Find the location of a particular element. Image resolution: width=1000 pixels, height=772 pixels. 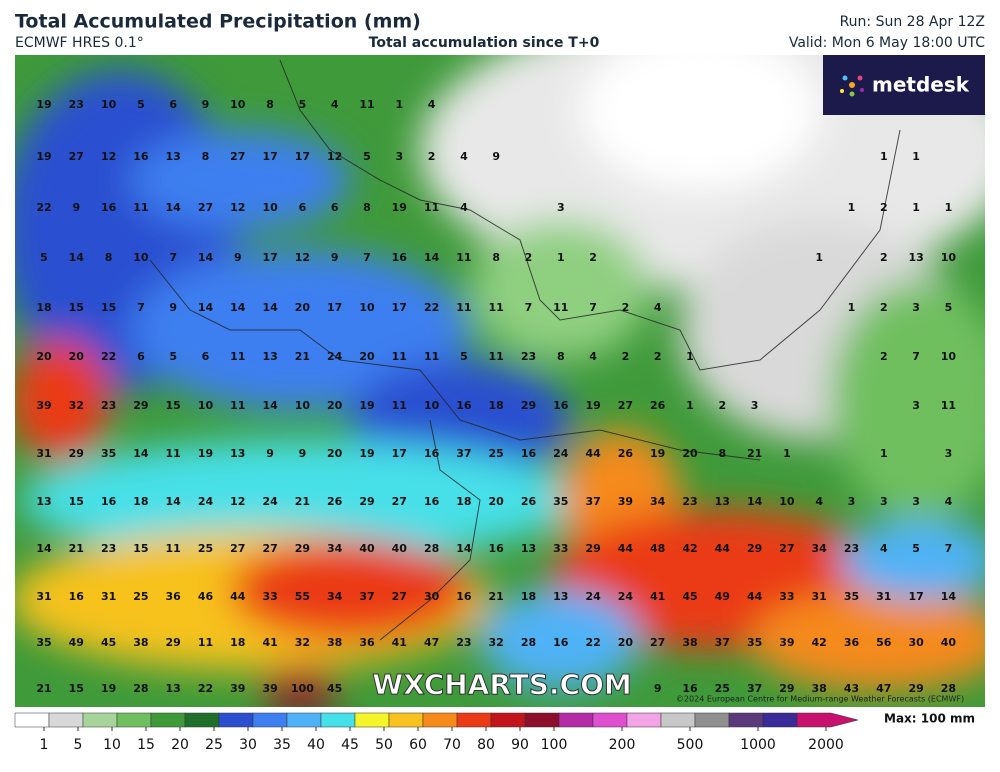

grid-value: 8 is located at coordinates (496, 257).